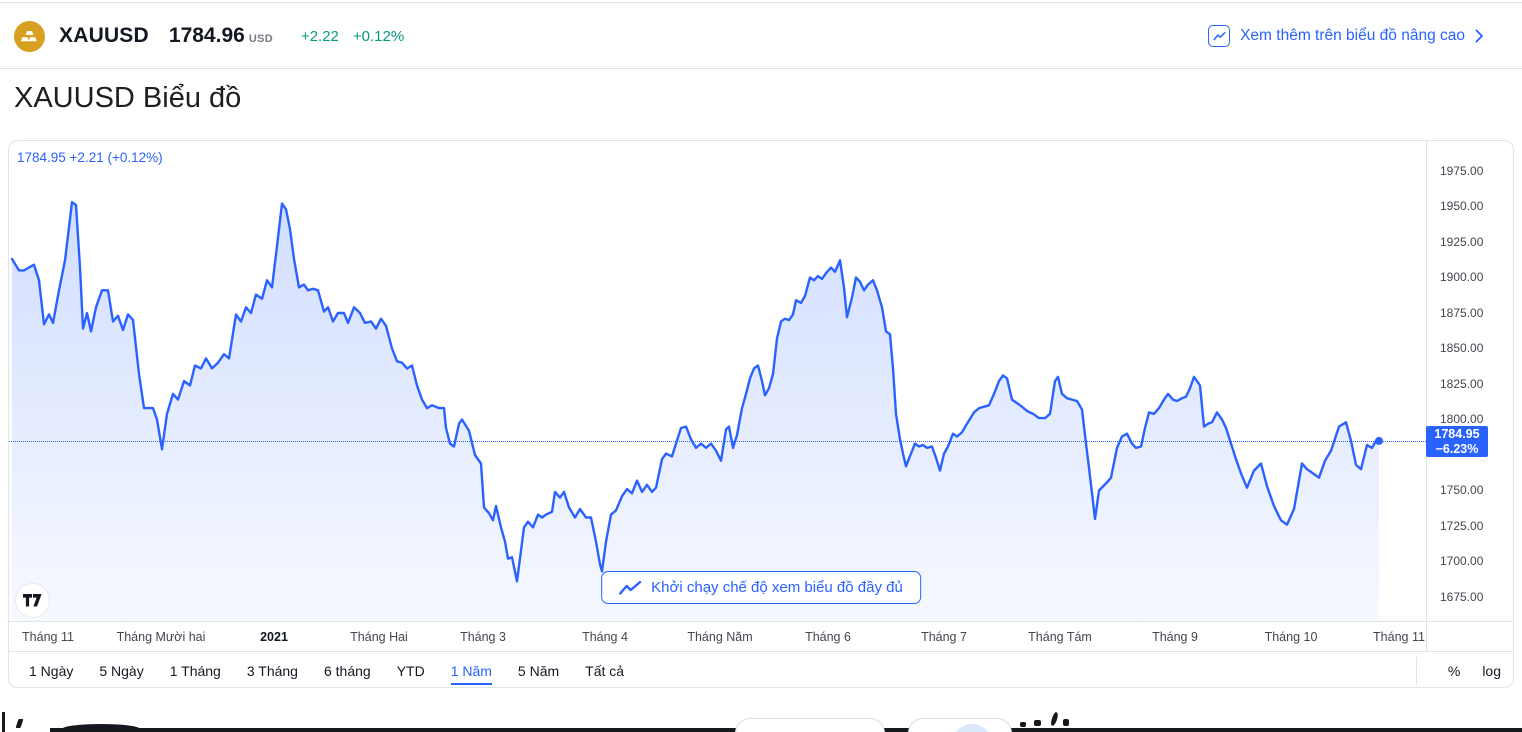  What do you see at coordinates (161, 636) in the screenshot?
I see `time-tick-label: Tháng Mười hai` at bounding box center [161, 636].